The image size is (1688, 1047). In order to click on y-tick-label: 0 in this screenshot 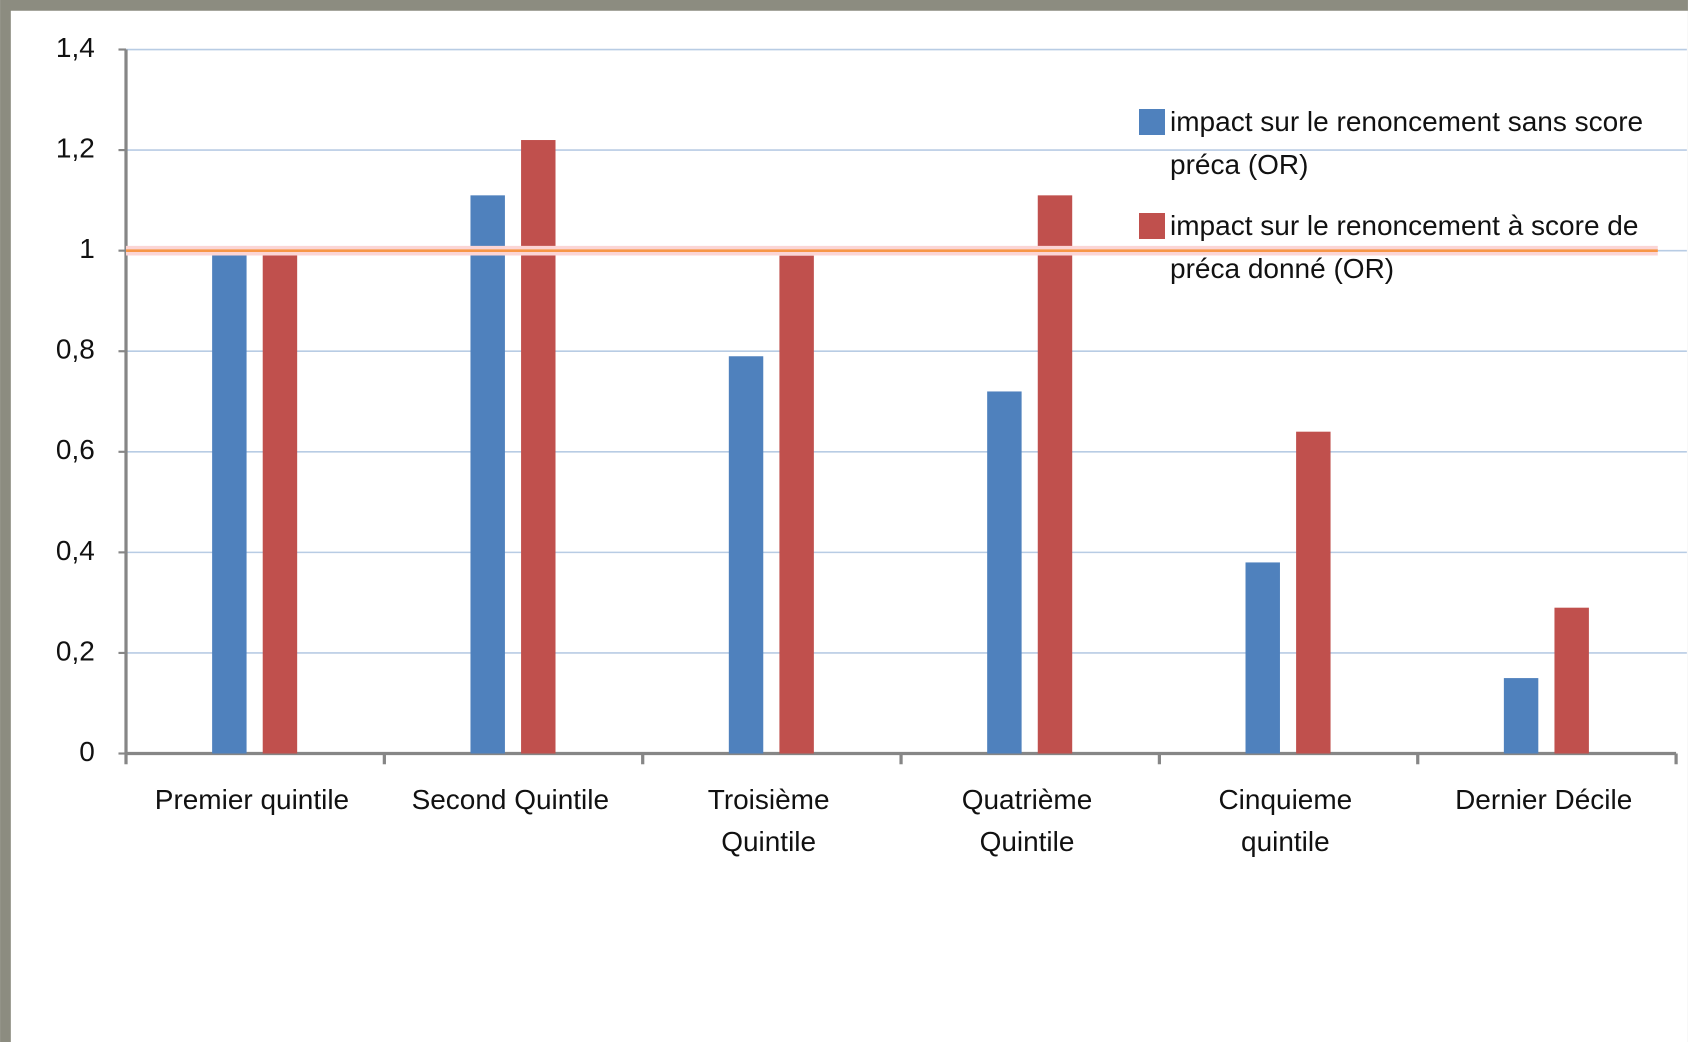, I will do `click(87, 751)`.